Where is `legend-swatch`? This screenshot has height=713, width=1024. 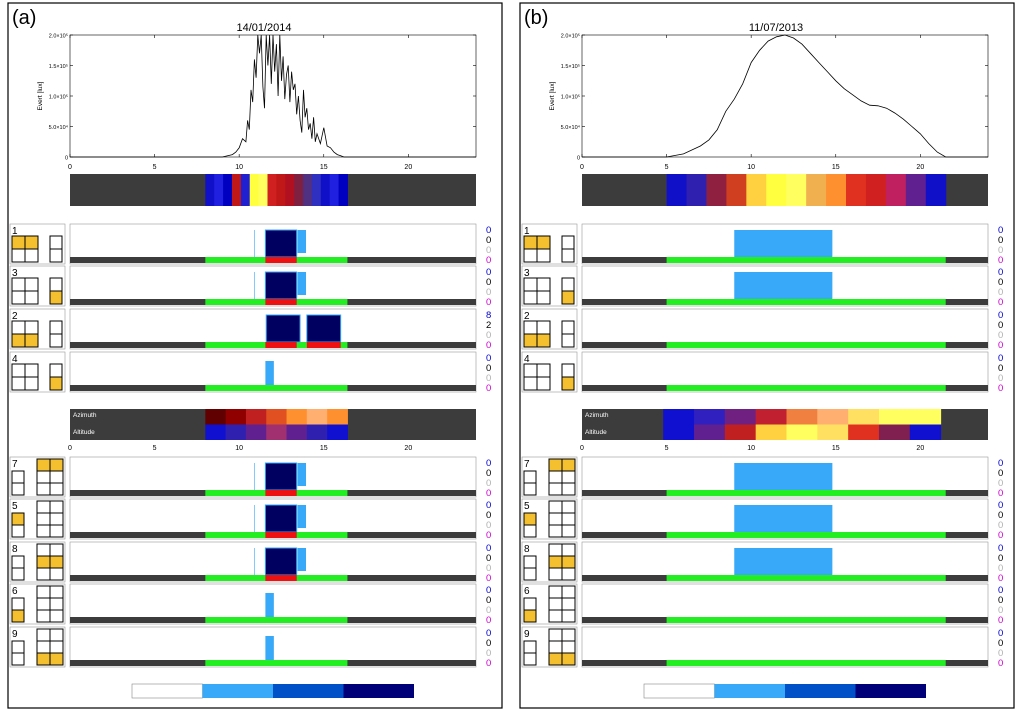 legend-swatch is located at coordinates (890, 691).